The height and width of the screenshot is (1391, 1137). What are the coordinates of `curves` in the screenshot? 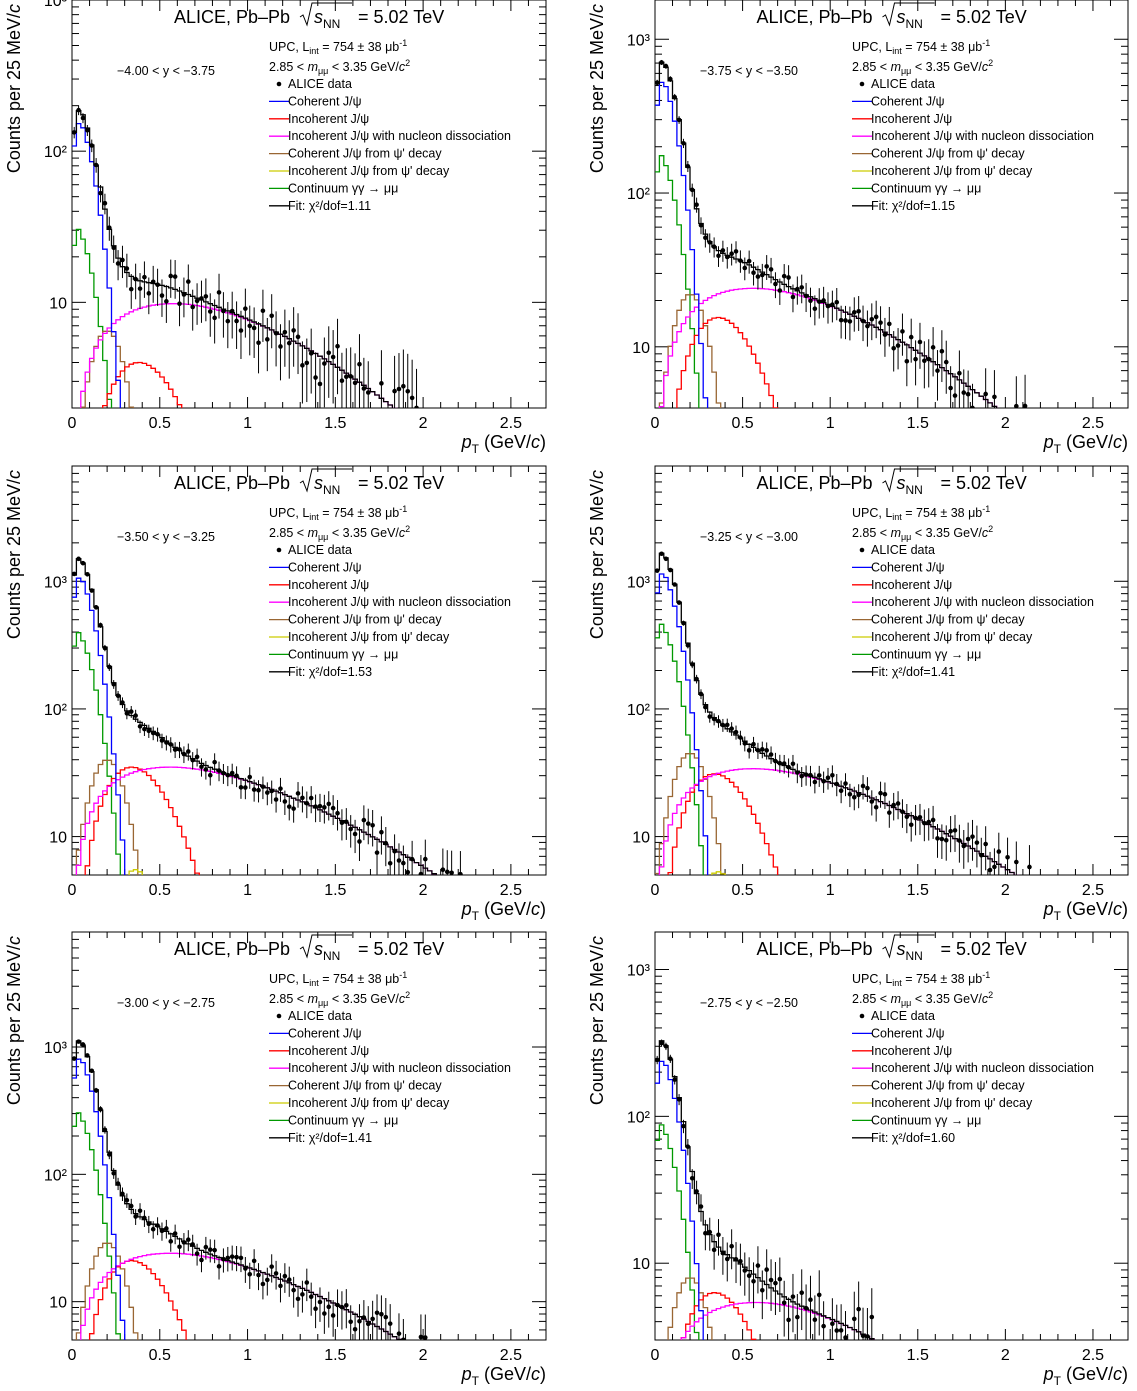 It's located at (826, 234).